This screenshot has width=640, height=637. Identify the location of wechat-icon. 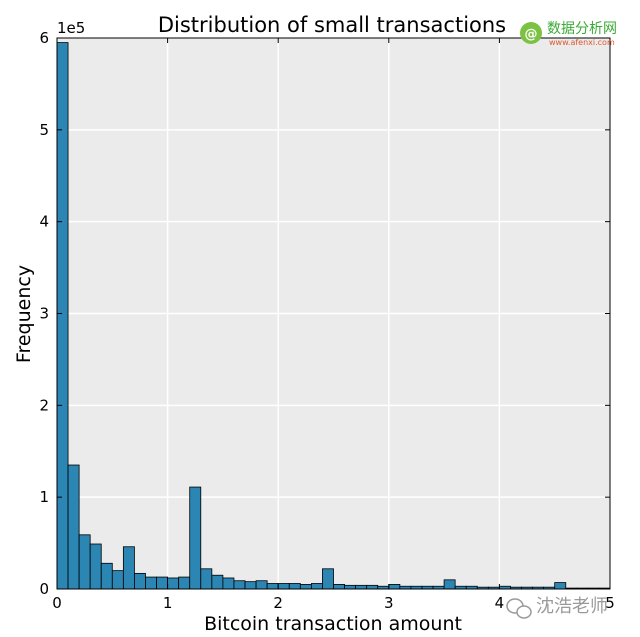
(519, 608).